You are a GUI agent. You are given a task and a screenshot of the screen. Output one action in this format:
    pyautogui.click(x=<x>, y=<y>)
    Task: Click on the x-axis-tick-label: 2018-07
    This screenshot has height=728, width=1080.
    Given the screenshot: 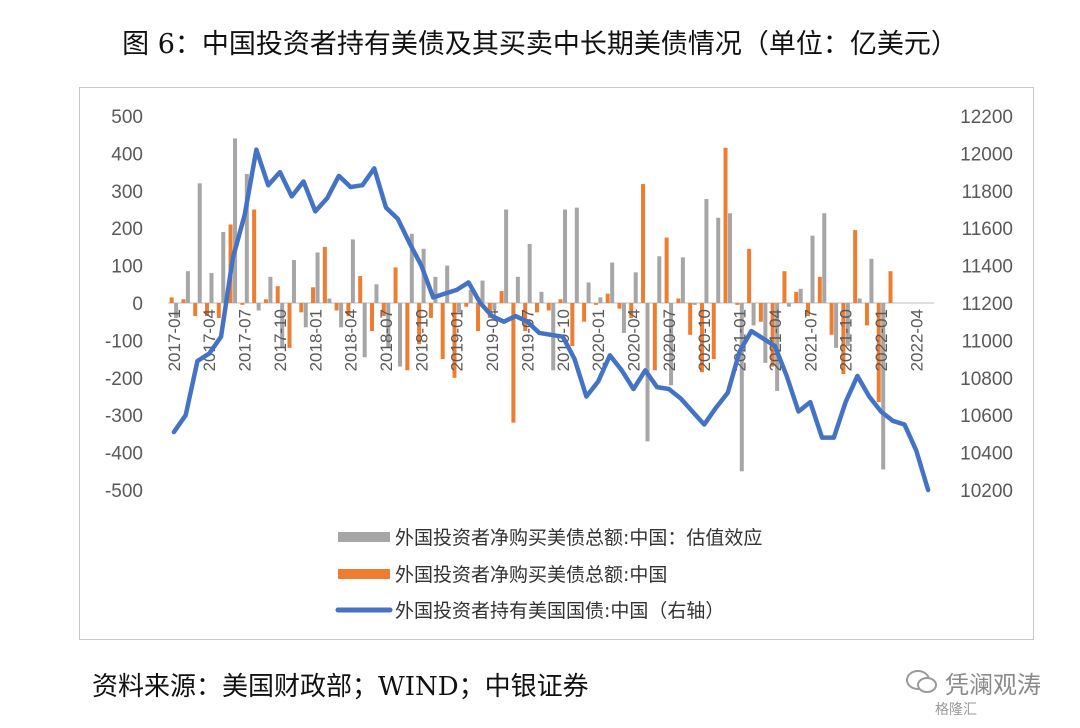 What is the action you would take?
    pyautogui.click(x=386, y=340)
    